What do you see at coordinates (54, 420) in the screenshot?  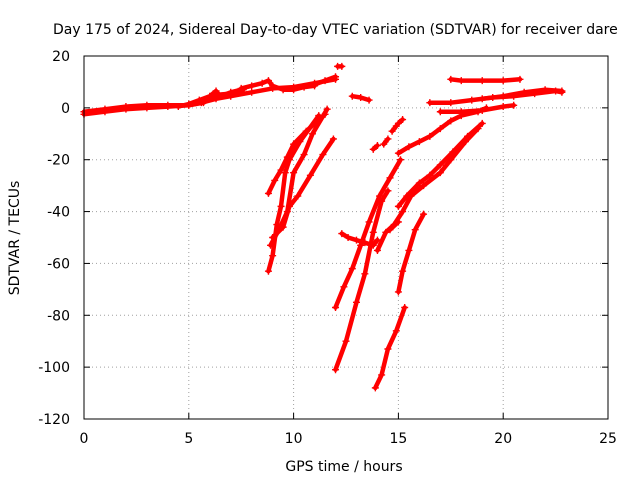 I see `y-tick-label: -120` at bounding box center [54, 420].